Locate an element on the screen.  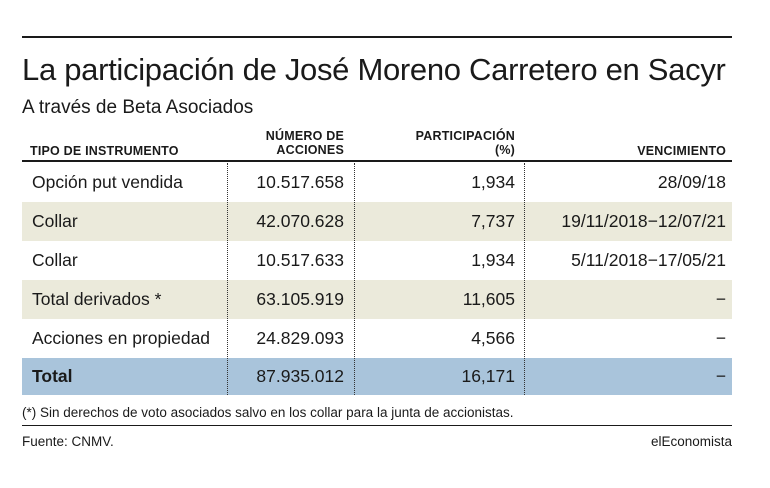
header-tipo: TIPO DE INSTRUMENTO is located at coordinates (104, 151).